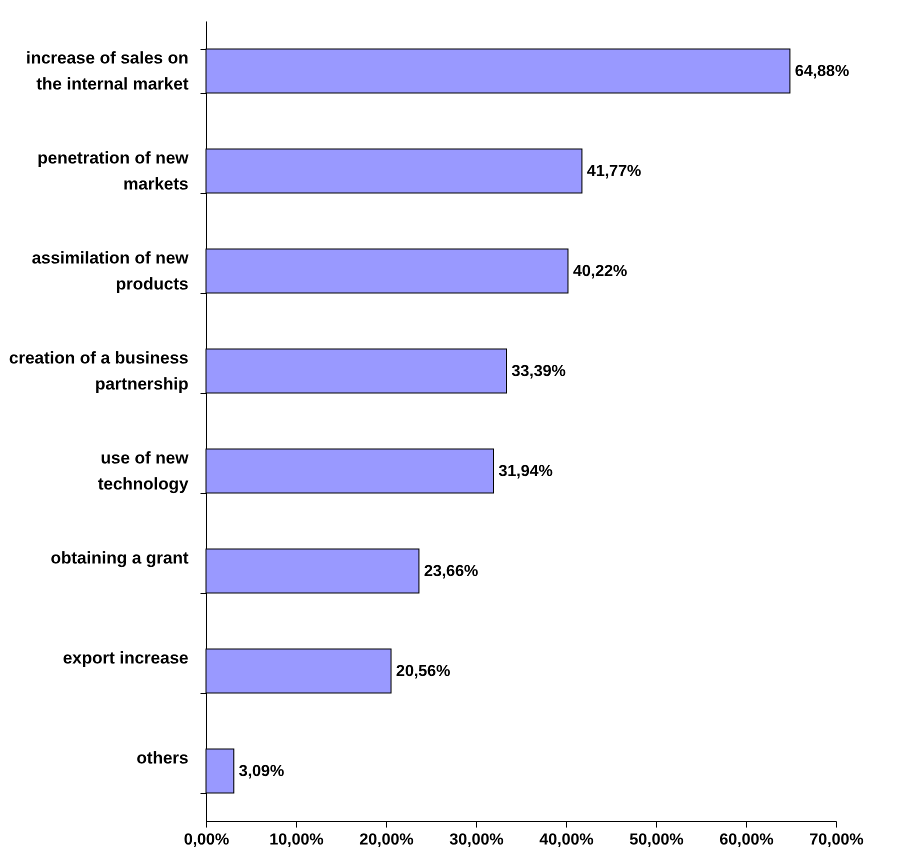 The height and width of the screenshot is (862, 923). What do you see at coordinates (539, 371) in the screenshot?
I see `data-label: 33,39%` at bounding box center [539, 371].